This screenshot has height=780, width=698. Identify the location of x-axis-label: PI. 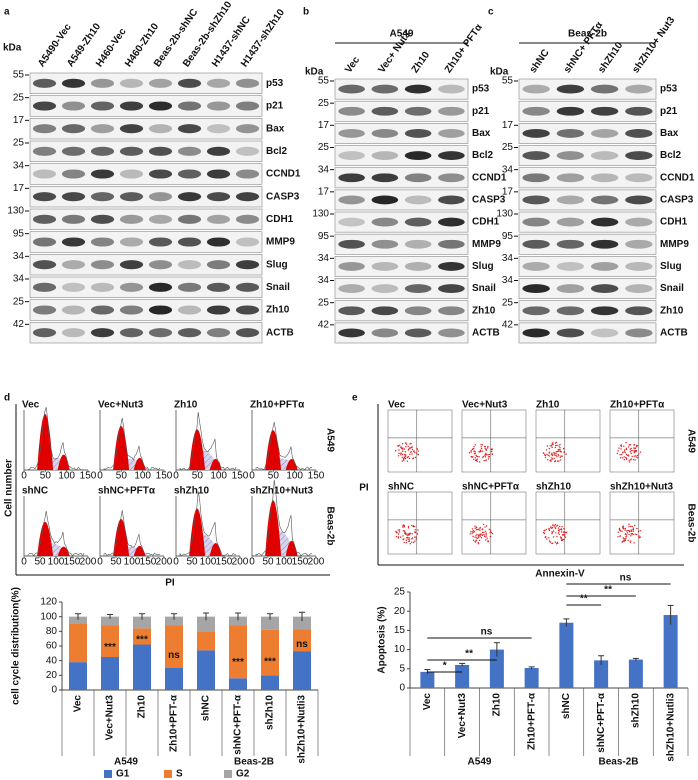
(170, 583).